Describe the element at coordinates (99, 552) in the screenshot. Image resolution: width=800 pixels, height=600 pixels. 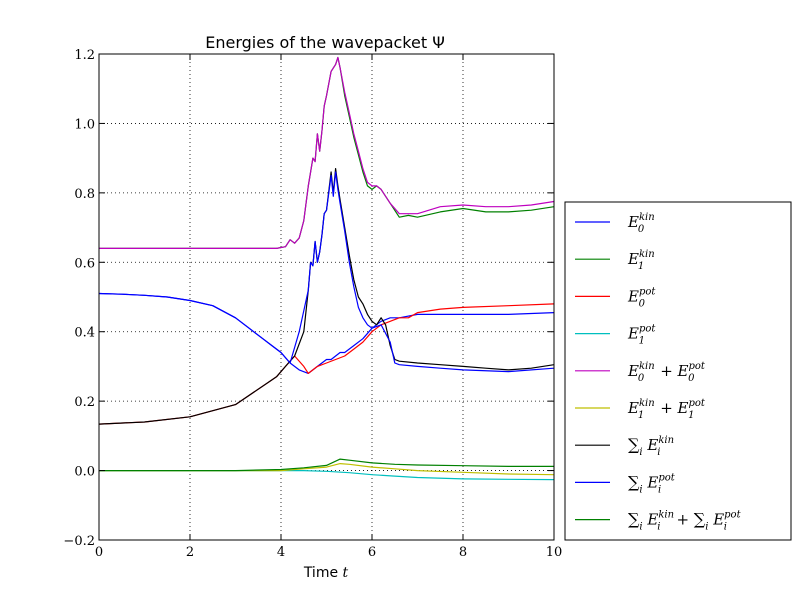
I see `x-tick-label: 0` at that location.